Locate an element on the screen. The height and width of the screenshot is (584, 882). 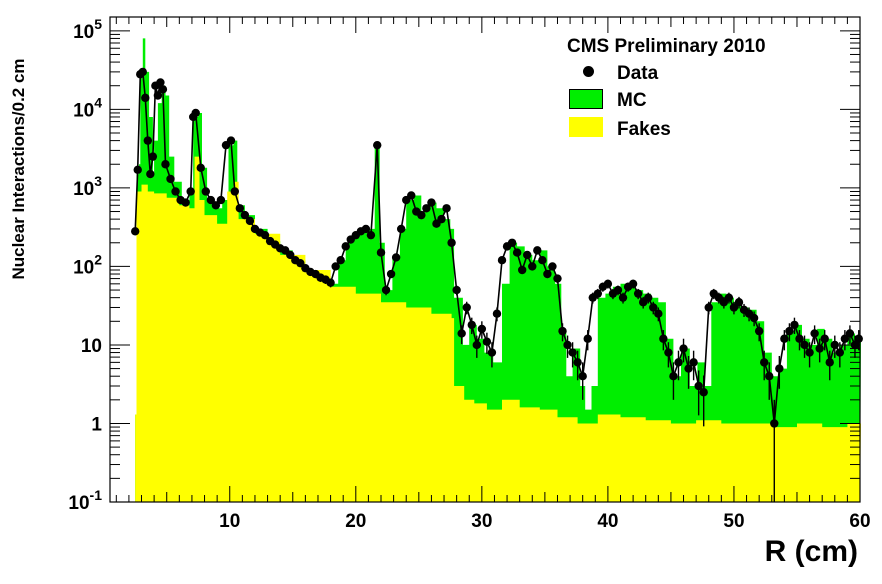
legend-data-marker is located at coordinates (588, 71).